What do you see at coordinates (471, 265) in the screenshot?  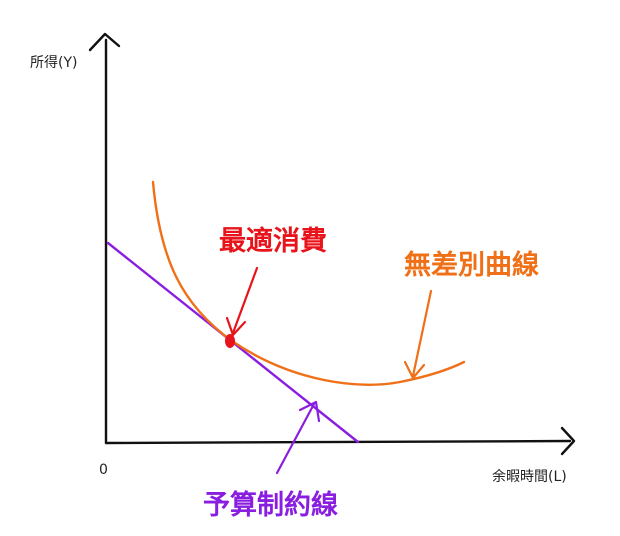 I see `indifference-curve-label: 無差別曲線` at bounding box center [471, 265].